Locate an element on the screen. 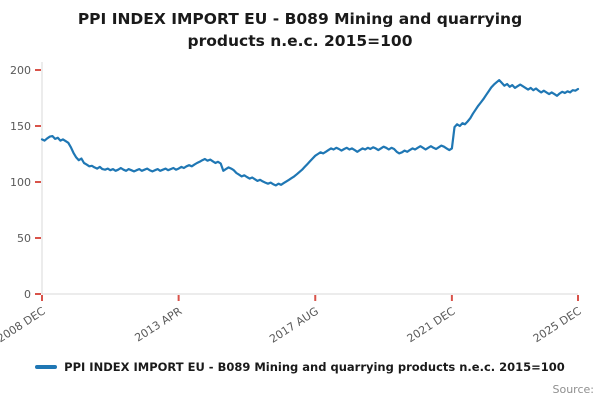  x-tick-label: 2021 DEC is located at coordinates (431, 324).